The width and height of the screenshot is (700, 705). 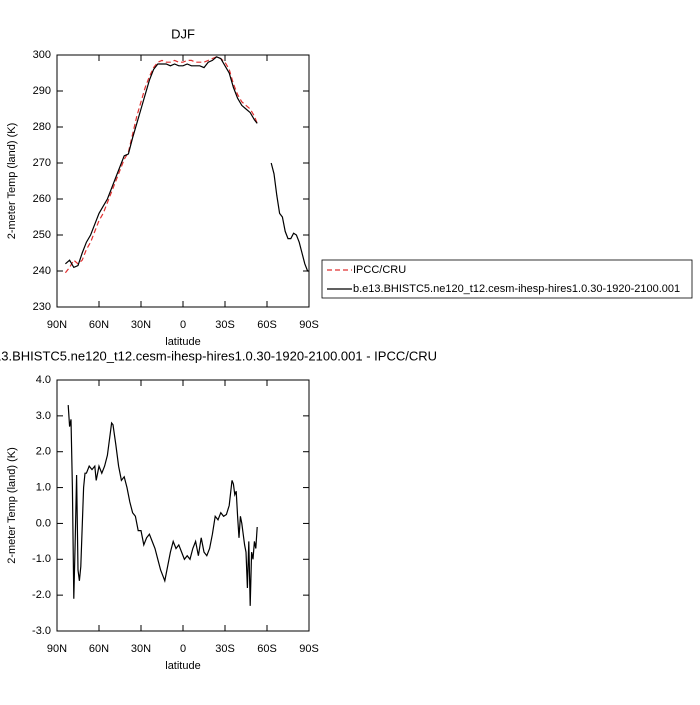 I want to click on y-tick-label: 3.0, so click(x=43, y=416).